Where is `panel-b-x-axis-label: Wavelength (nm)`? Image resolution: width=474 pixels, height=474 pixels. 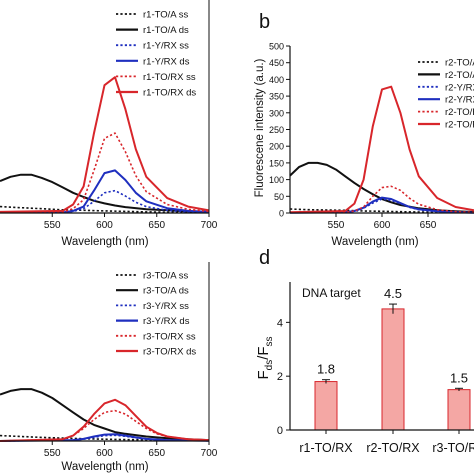 panel-b-x-axis-label: Wavelength (nm) is located at coordinates (374, 242).